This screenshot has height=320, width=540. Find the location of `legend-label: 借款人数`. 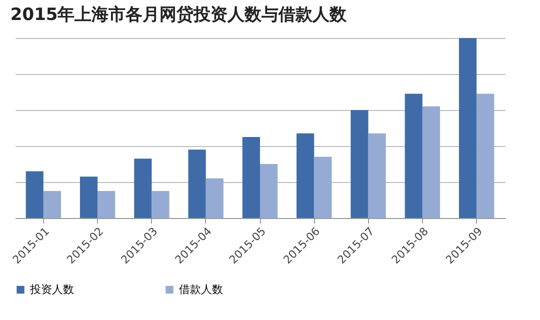

legend-label: 借款人数 is located at coordinates (201, 289).